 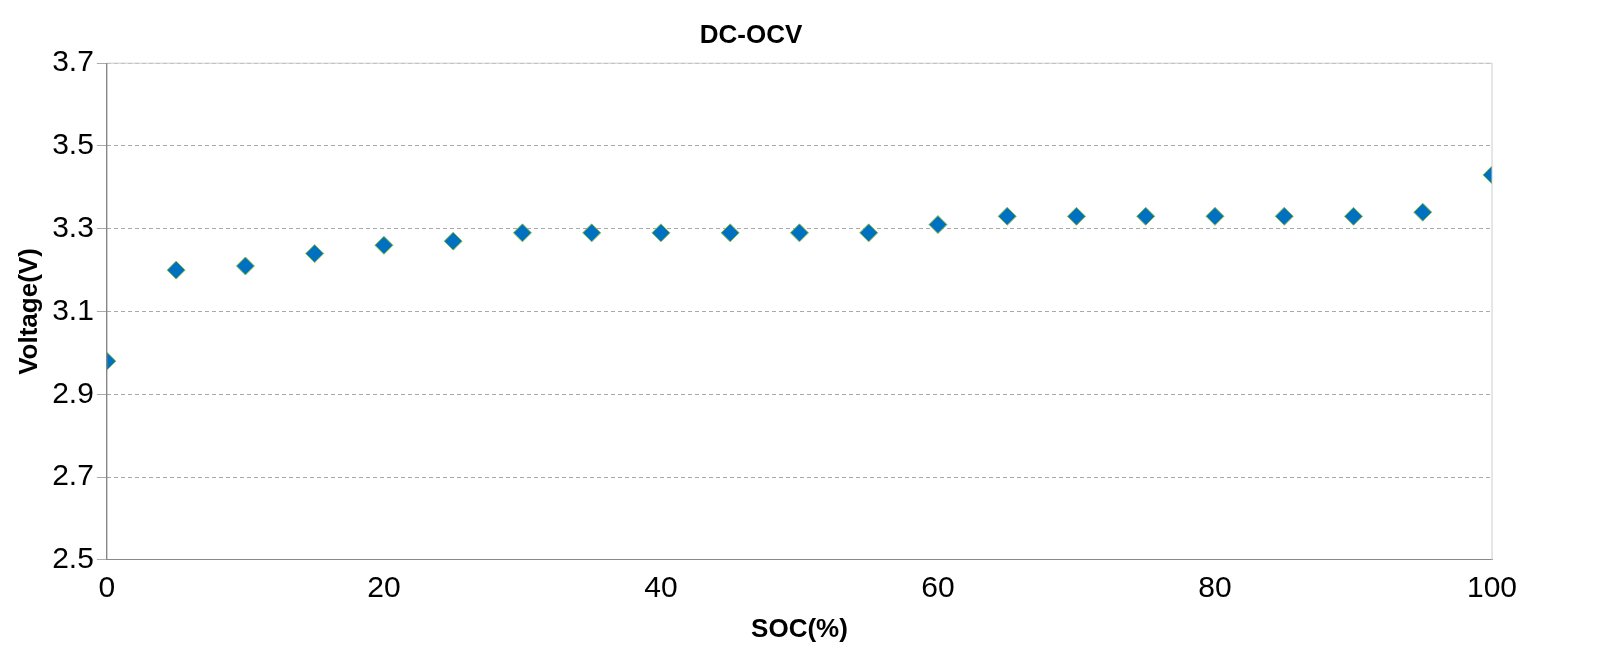 I want to click on x-tick-label: 60, so click(x=938, y=587).